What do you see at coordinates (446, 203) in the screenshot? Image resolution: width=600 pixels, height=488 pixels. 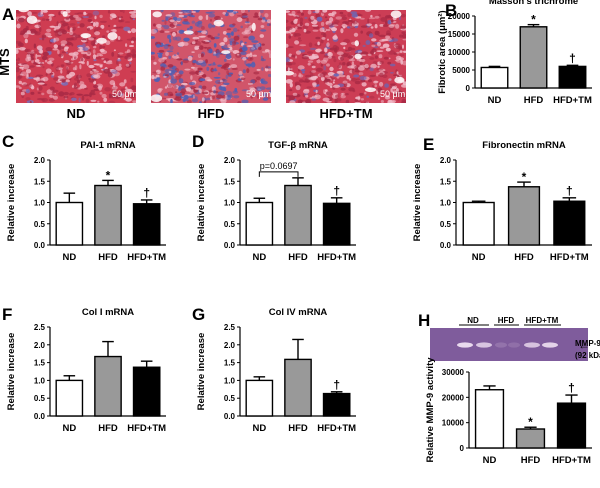 I see `y-tick-label: 1.0` at bounding box center [446, 203].